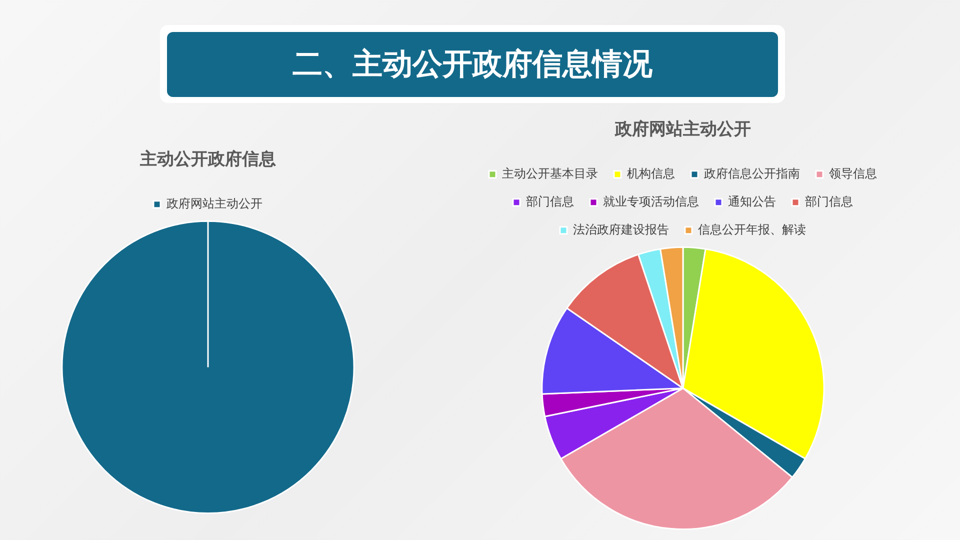 Image resolution: width=960 pixels, height=540 pixels. What do you see at coordinates (853, 173) in the screenshot?
I see `legend-label: 领导信息` at bounding box center [853, 173].